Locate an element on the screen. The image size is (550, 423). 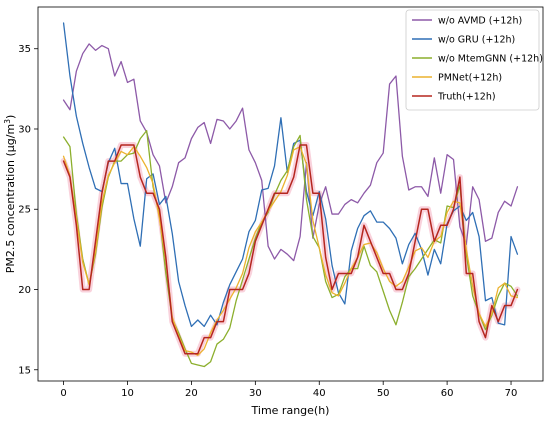
y-tick-label: 35 is located at coordinates (24, 49).